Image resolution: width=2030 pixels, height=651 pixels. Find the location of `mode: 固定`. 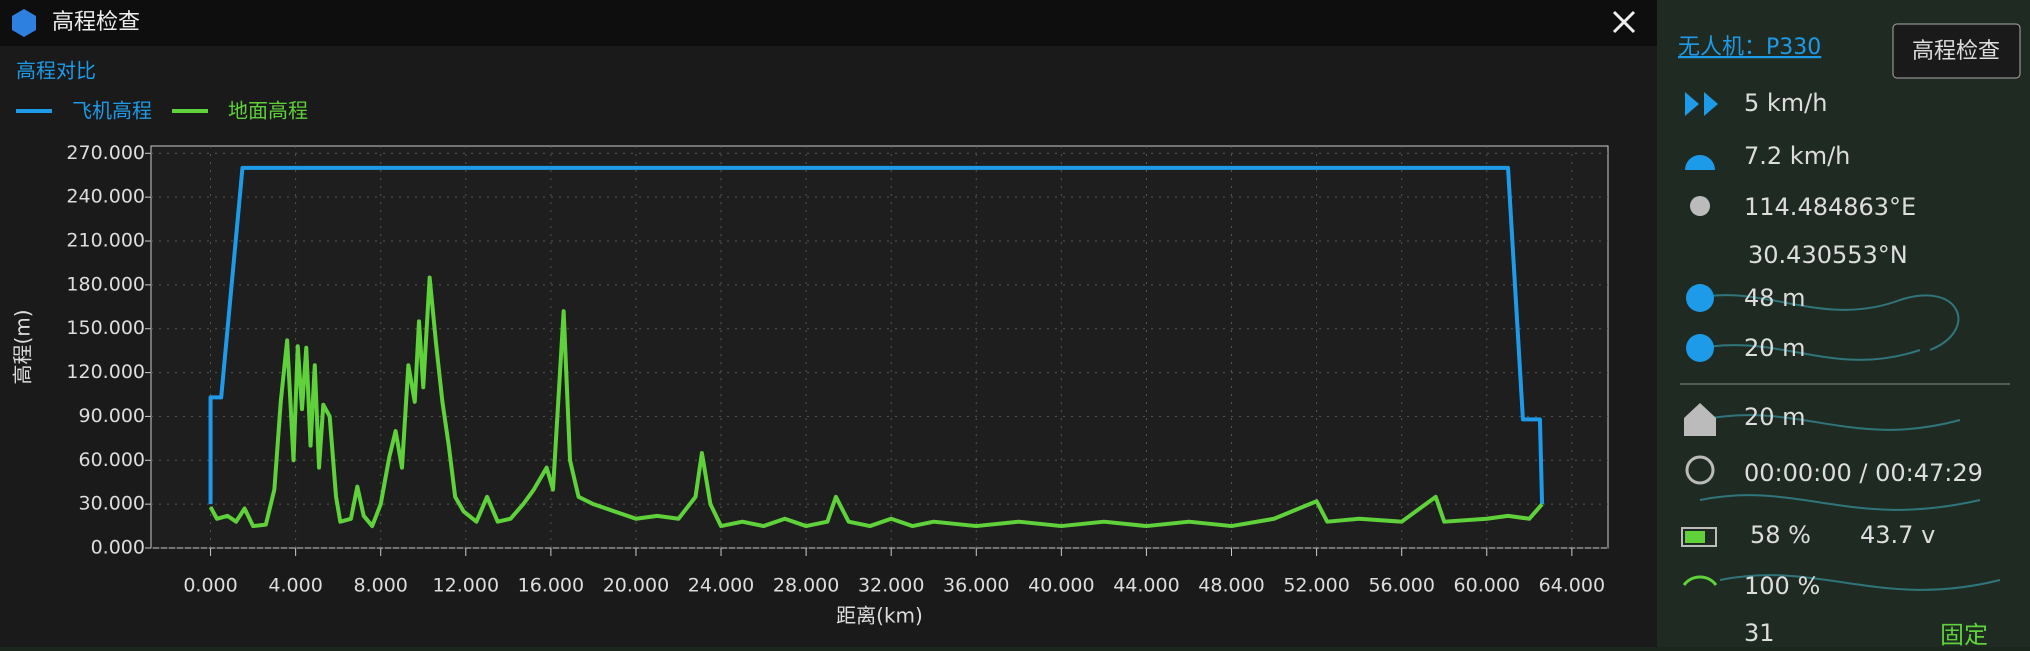

mode: 固定 is located at coordinates (1964, 634).